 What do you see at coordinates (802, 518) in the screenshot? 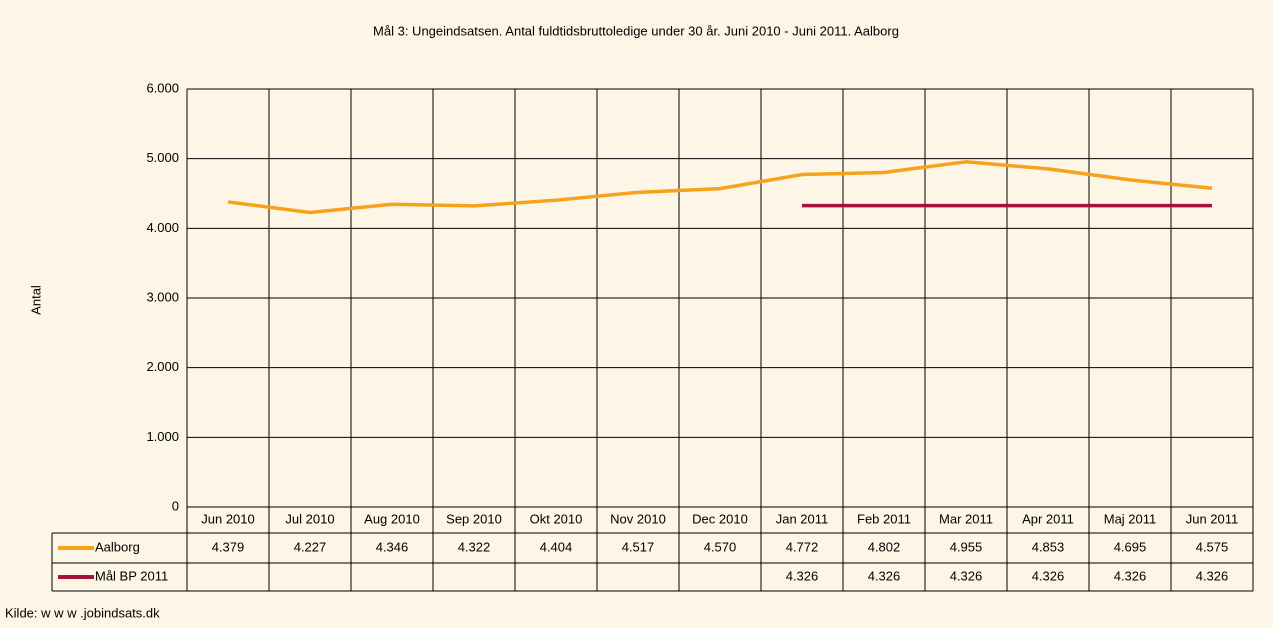
I see `x-tick-label: Jan 2011` at bounding box center [802, 518].